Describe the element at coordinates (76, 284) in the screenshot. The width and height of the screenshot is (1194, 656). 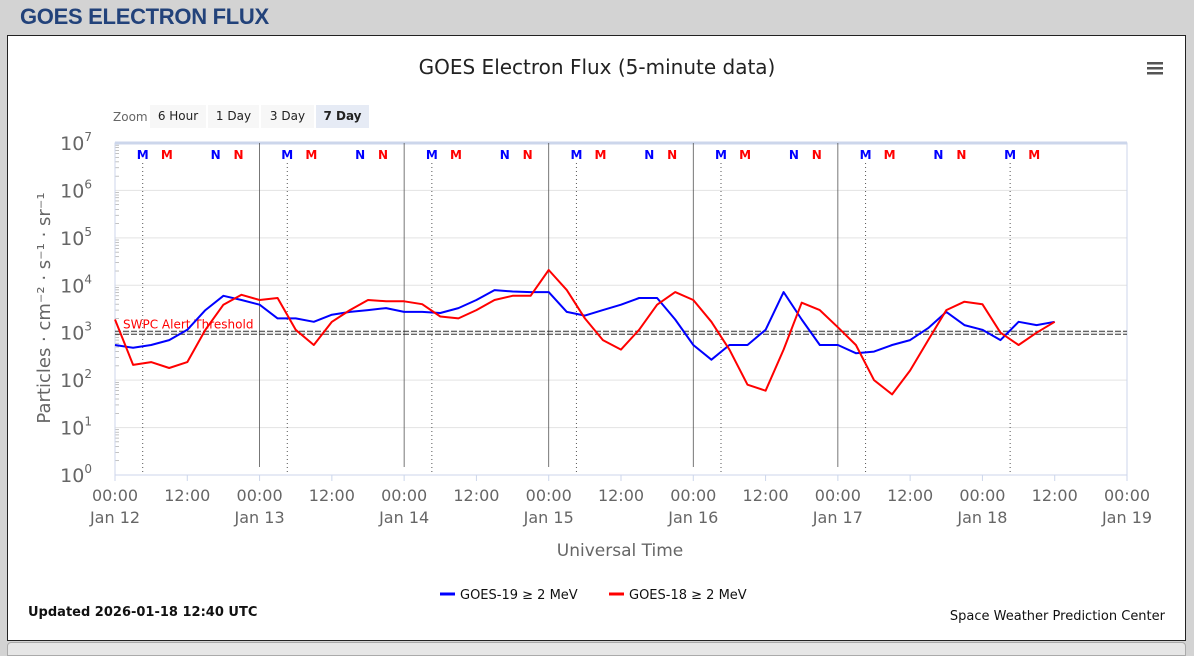
I see `y-tick-label: 10⁴` at that location.